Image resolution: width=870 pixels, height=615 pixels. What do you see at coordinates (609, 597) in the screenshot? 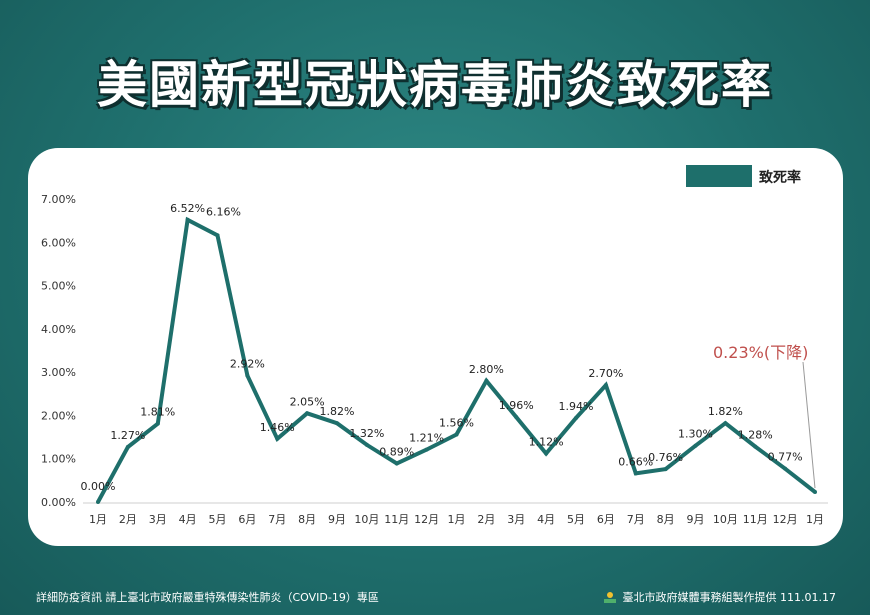
I see `taipei-logo-icon` at bounding box center [609, 597].